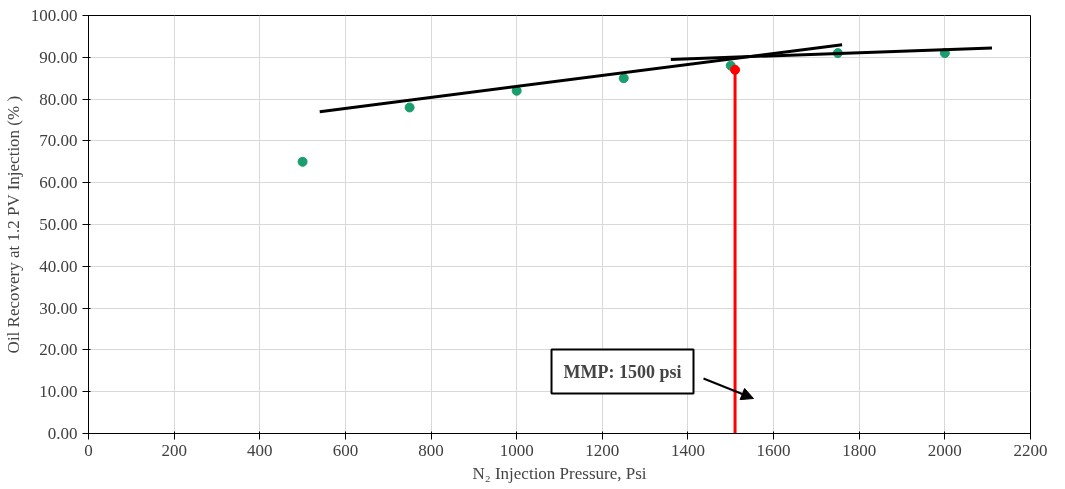 Image resolution: width=1065 pixels, height=489 pixels. Describe the element at coordinates (602, 450) in the screenshot. I see `x-tick-label: 1200` at that location.